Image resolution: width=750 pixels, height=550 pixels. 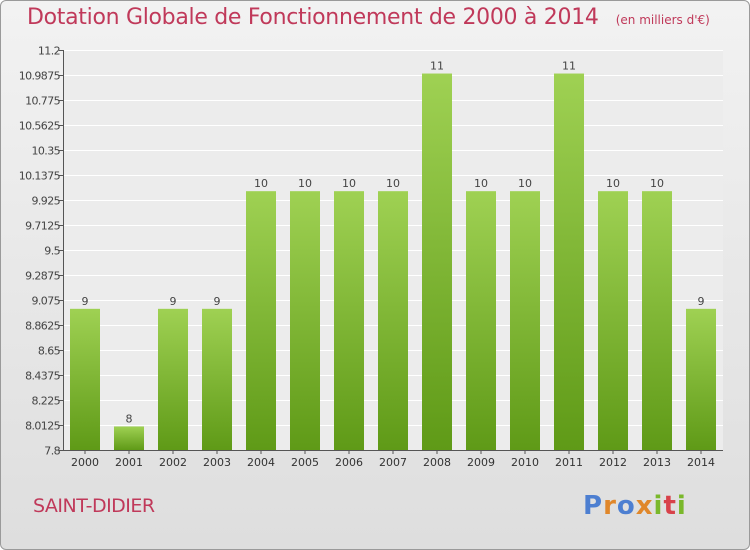 What do you see at coordinates (42, 426) in the screenshot?
I see `y-tick-label: 8.0125` at bounding box center [42, 426].